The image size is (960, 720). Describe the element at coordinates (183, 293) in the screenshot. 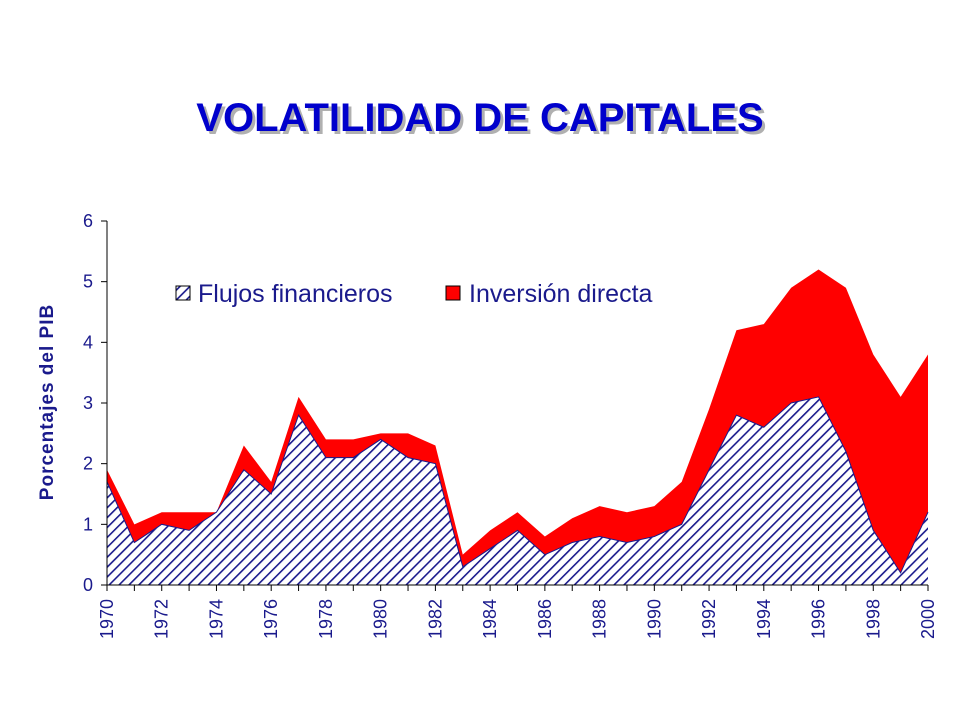

I see `legend-swatch-flujos-financieros` at that location.